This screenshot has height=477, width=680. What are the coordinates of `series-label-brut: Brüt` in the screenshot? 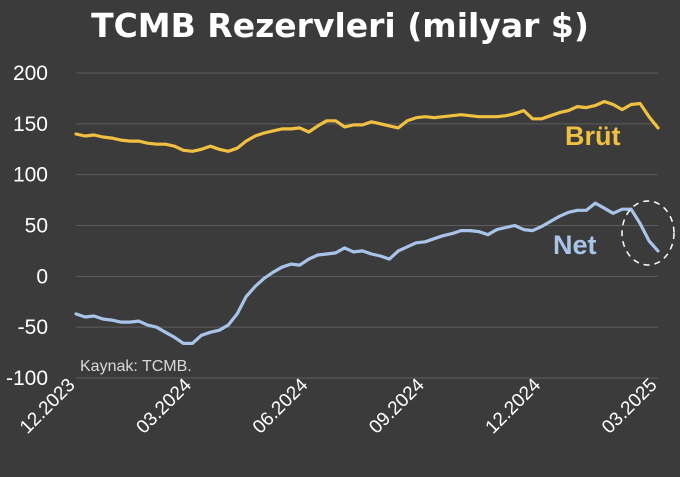 It's located at (593, 136).